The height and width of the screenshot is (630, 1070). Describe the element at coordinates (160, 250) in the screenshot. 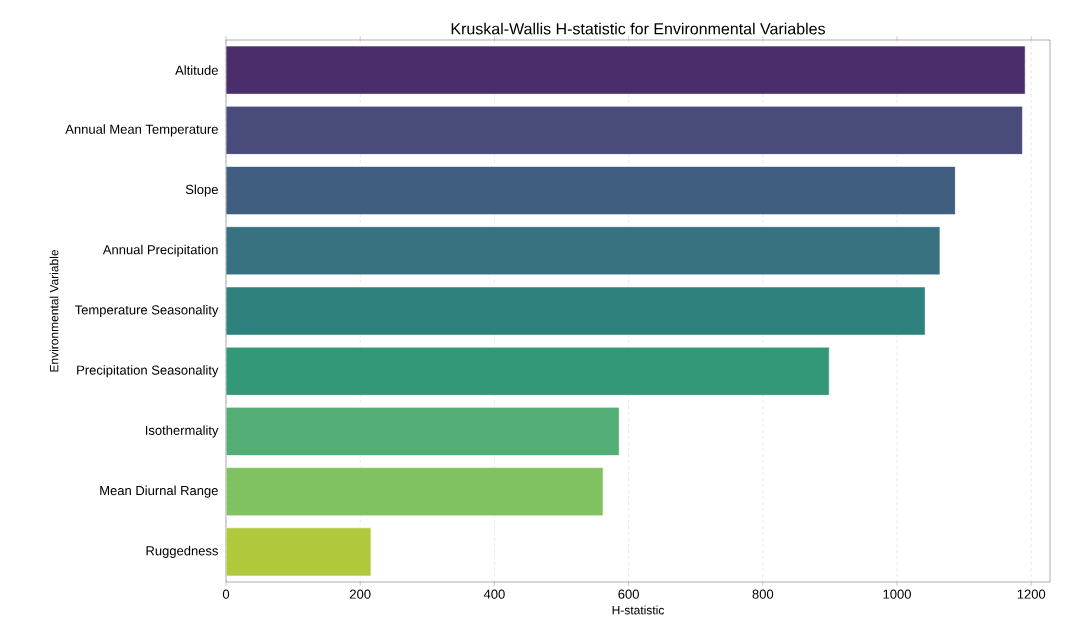

I see `y-tick-label: Annual Precipitation` at that location.